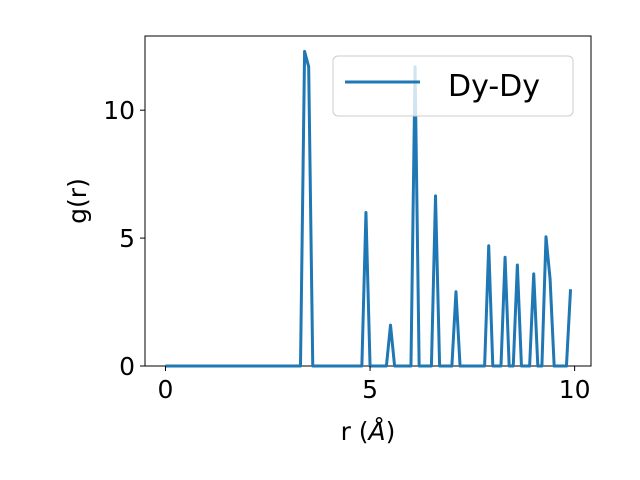  I want to click on y-tick-label: 0, so click(127, 366).